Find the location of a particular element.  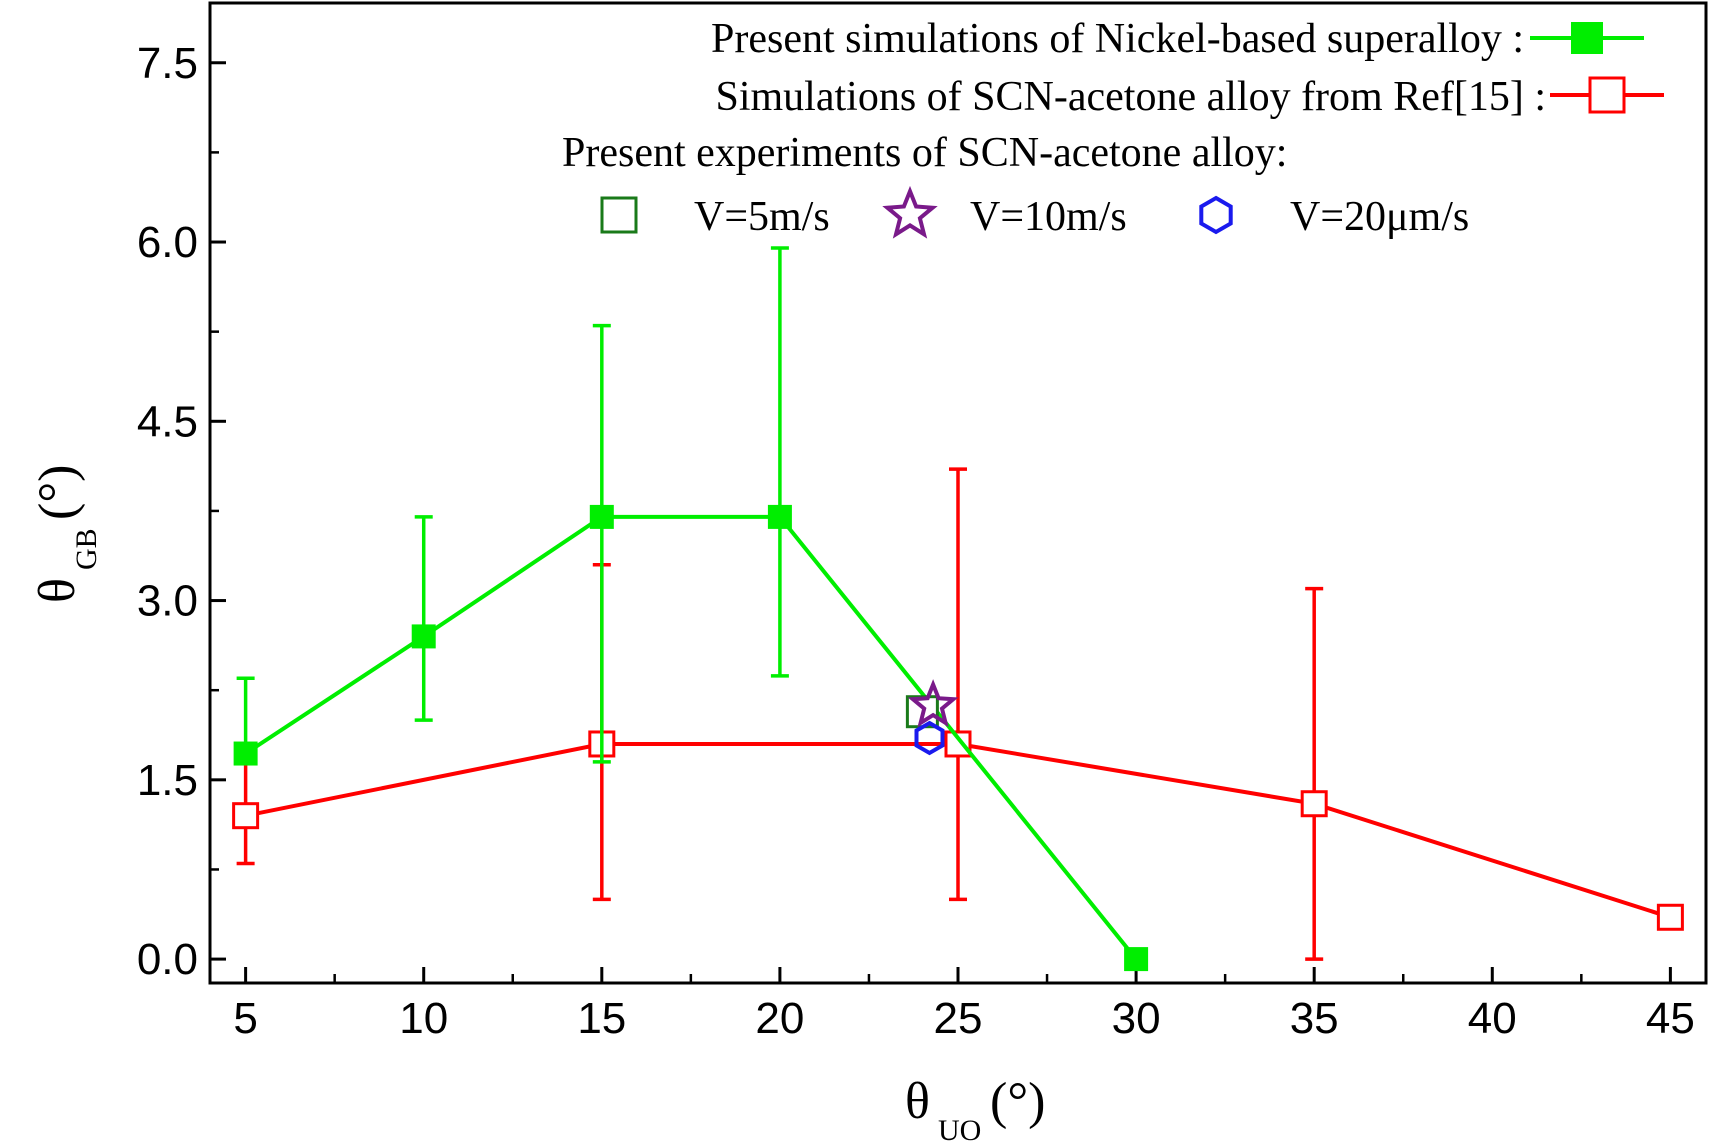

y-axis-title-sub: GB is located at coordinates (86, 549).